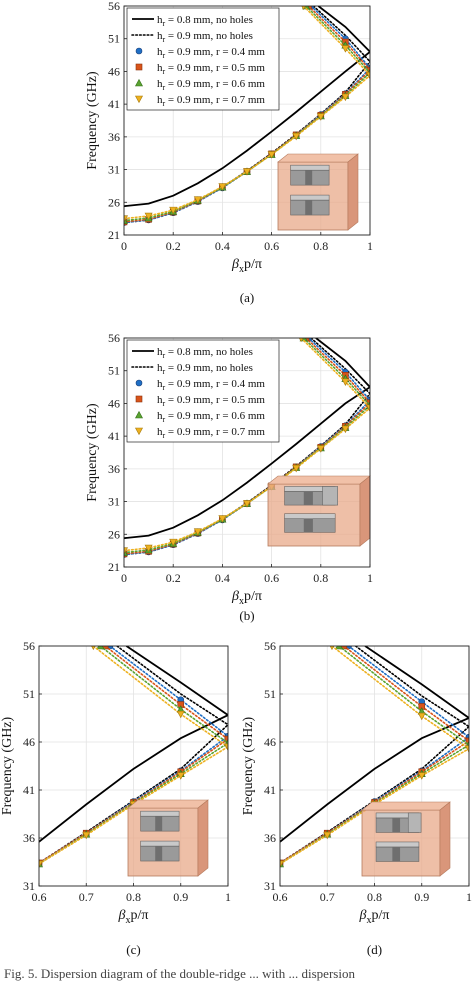  Describe the element at coordinates (319, 480) in the screenshot. I see `inset-box-top` at that location.